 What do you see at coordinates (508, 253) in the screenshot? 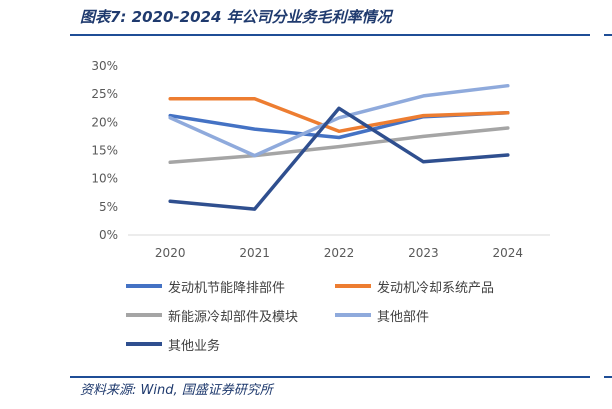
I see `x-tick-label: 2024` at bounding box center [508, 253].